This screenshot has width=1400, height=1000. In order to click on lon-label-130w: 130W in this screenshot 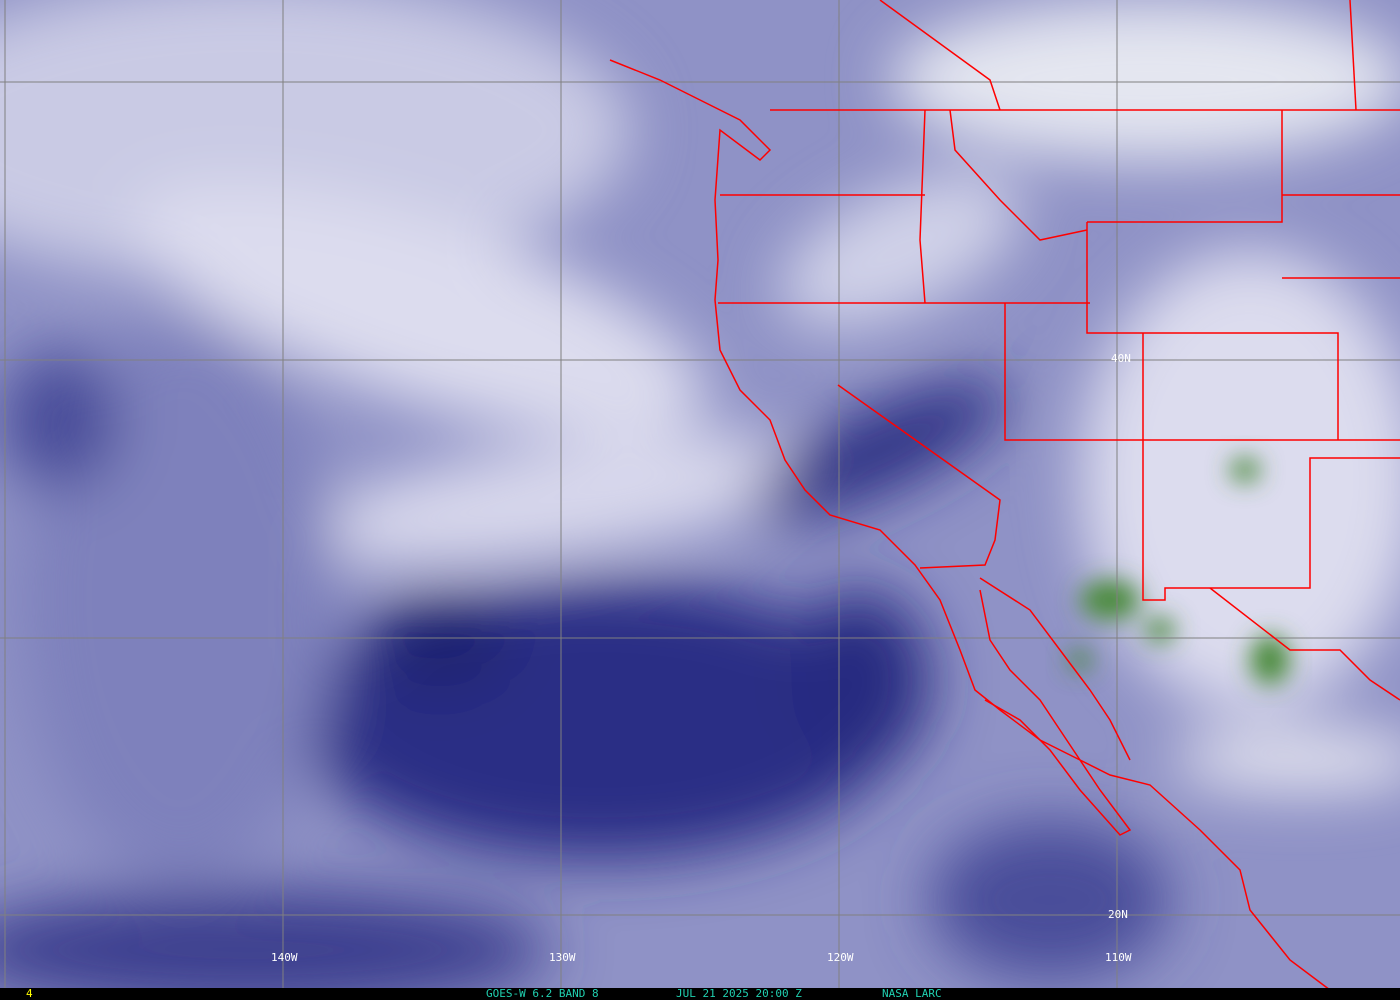, I will do `click(562, 957)`.